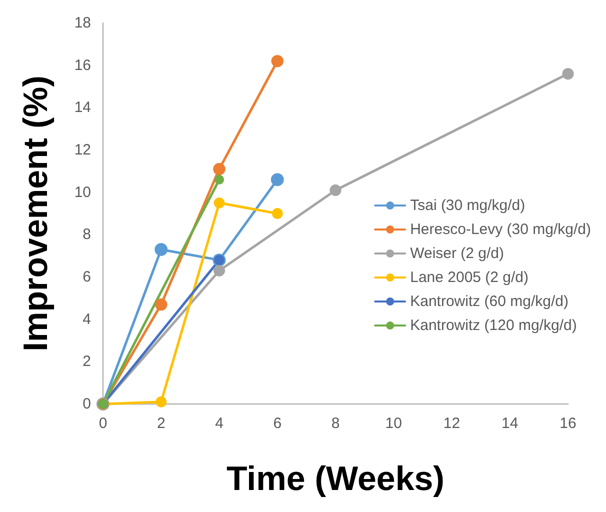  I want to click on legend-label: Kantrowitz (120 mg/kg/d), so click(493, 325).